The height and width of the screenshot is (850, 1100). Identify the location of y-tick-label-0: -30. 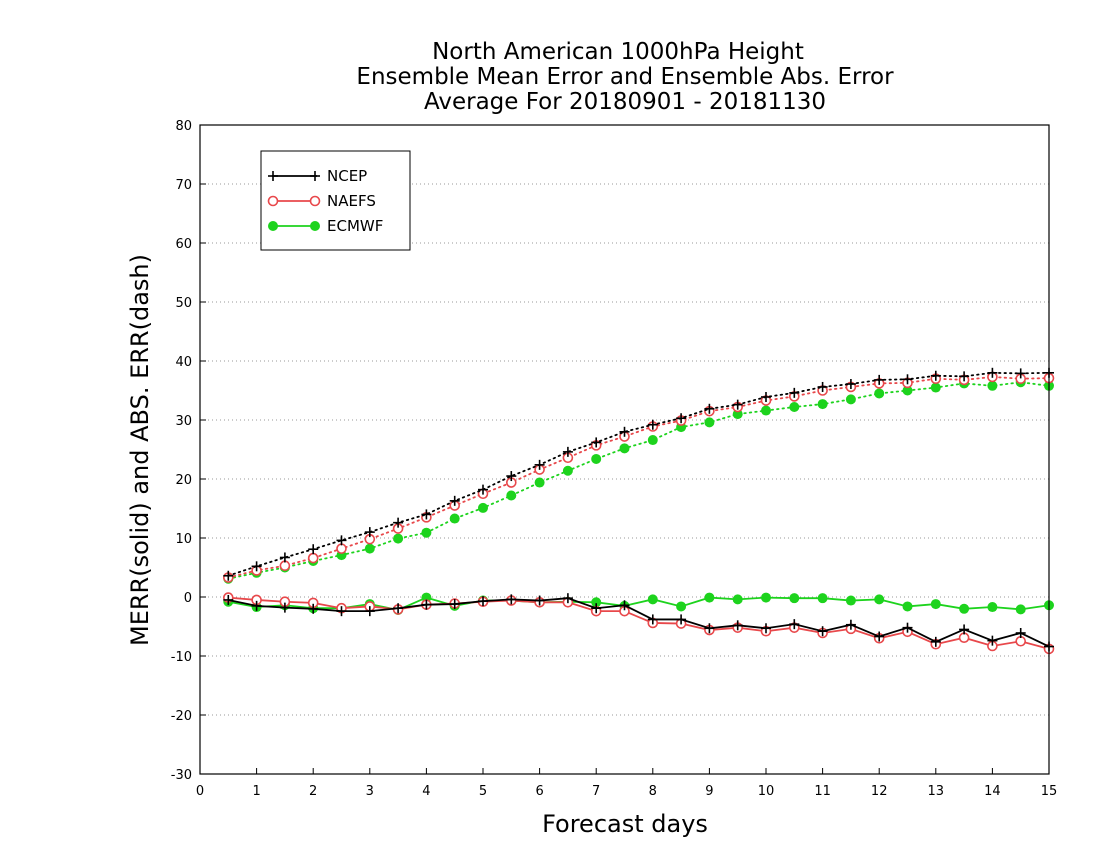
(181, 775).